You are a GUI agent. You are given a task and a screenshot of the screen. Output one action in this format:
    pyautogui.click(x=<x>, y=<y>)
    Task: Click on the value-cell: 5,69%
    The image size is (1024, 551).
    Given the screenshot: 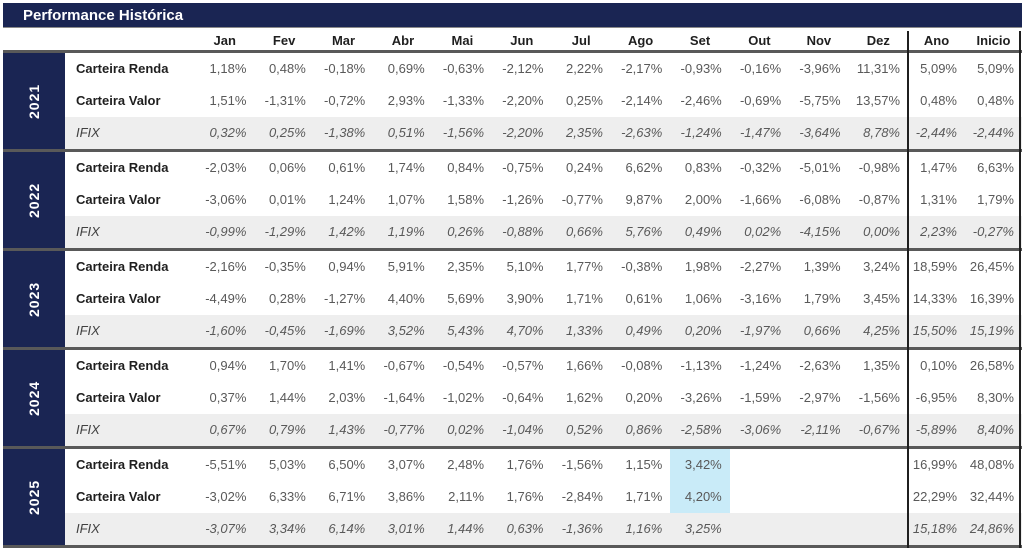 What is the action you would take?
    pyautogui.click(x=466, y=298)
    